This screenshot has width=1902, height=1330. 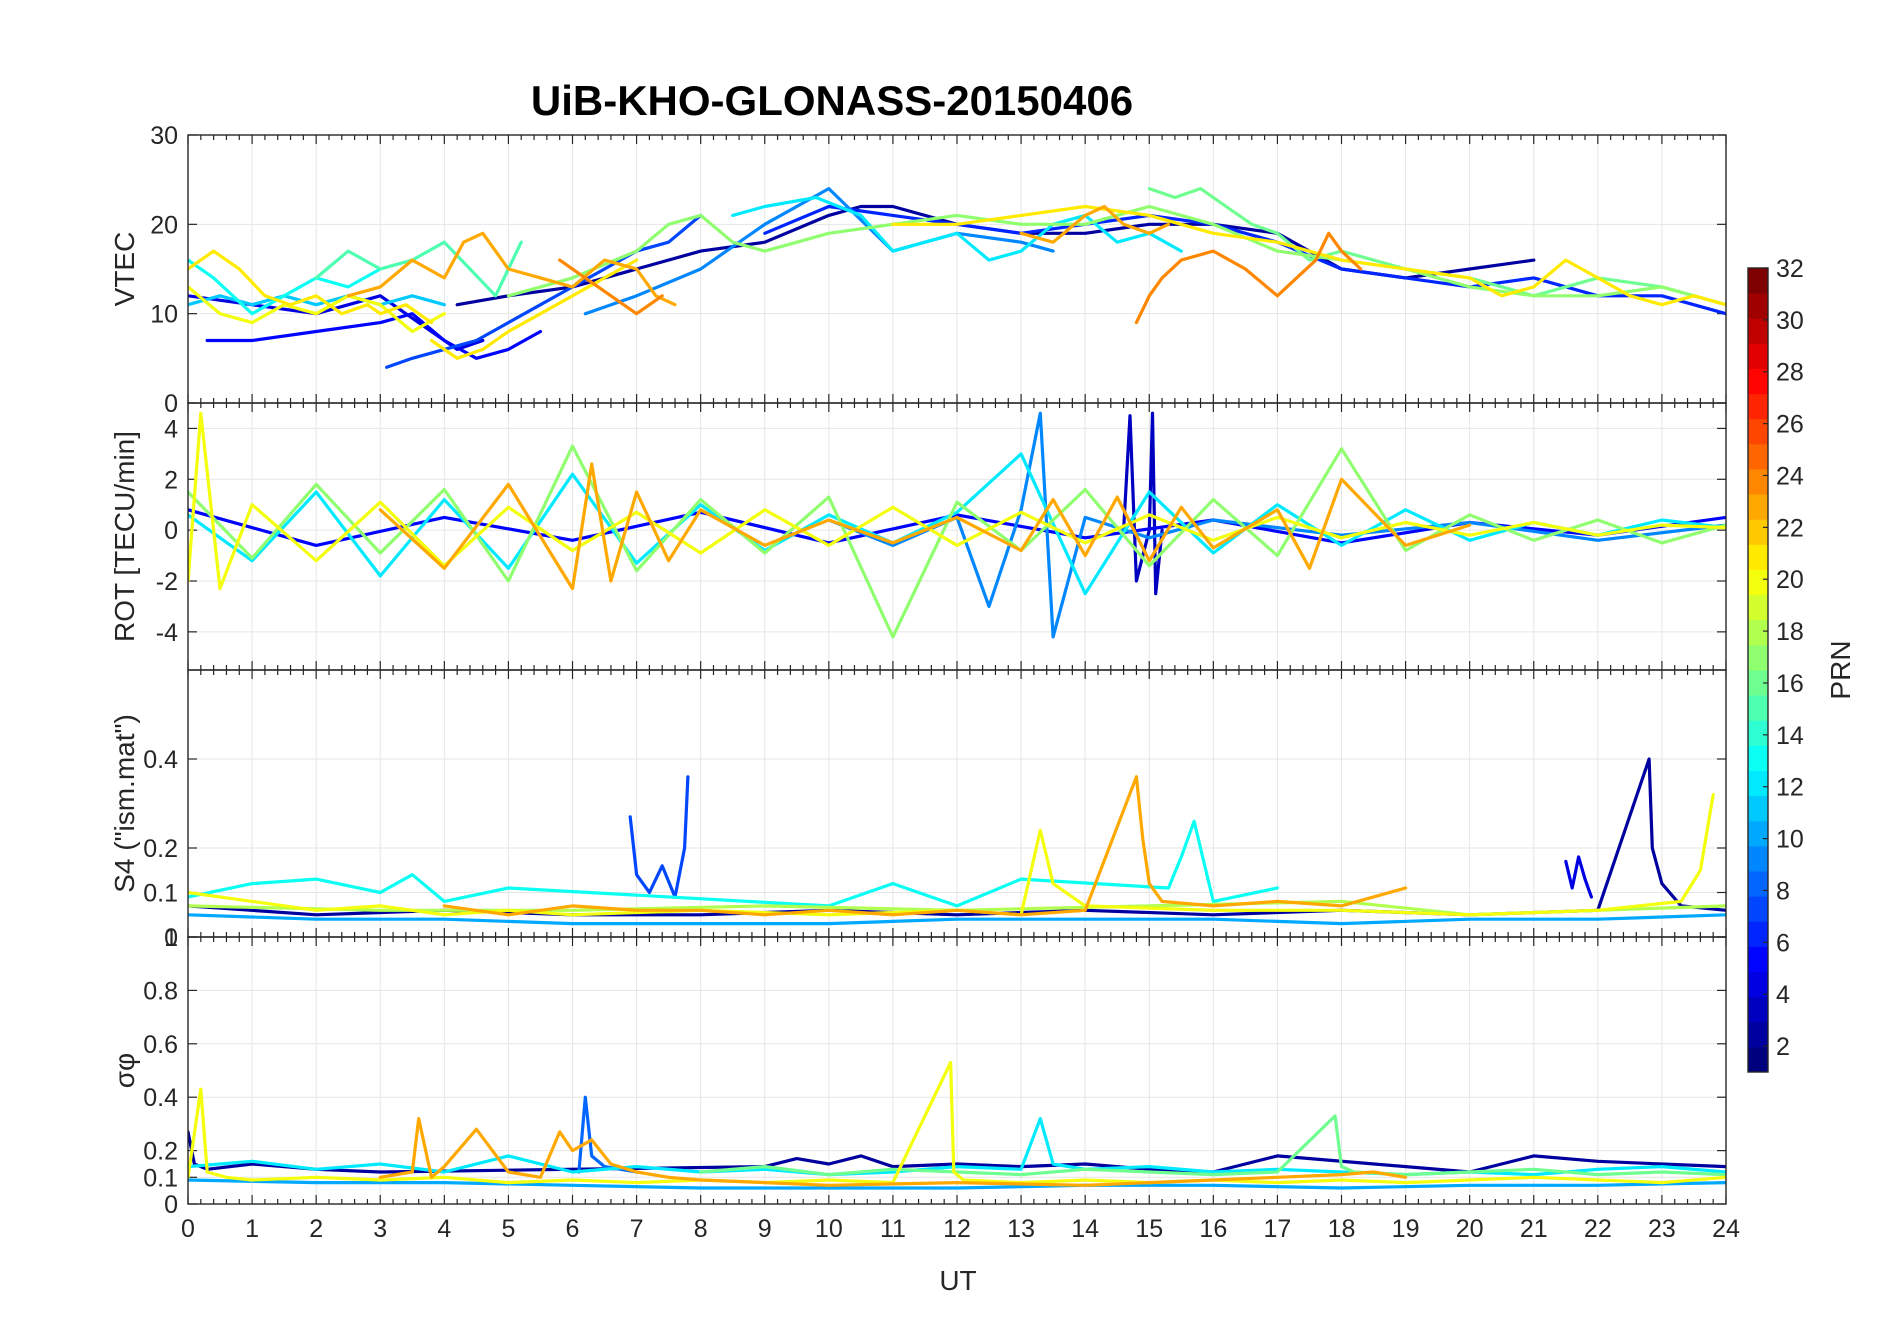 What do you see at coordinates (1406, 1229) in the screenshot?
I see `x-tick-label: 19` at bounding box center [1406, 1229].